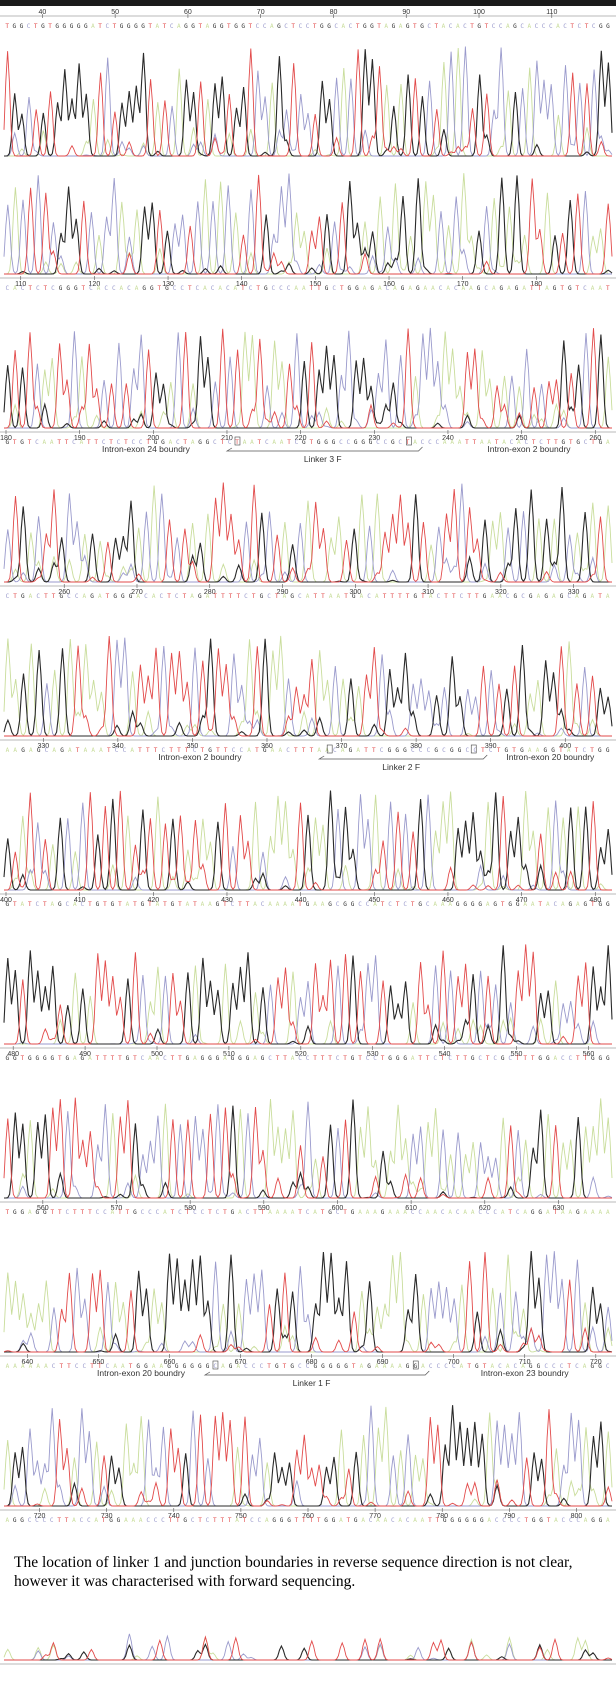  What do you see at coordinates (80, 438) in the screenshot?
I see `position-tick-label: 190` at bounding box center [80, 438].